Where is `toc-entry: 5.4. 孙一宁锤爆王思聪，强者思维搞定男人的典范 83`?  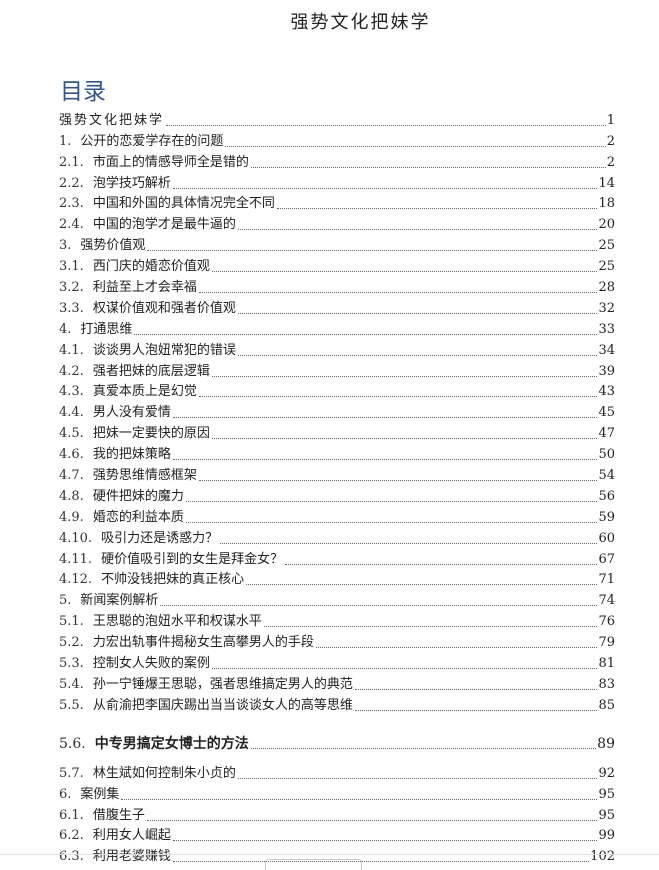
toc-entry: 5.4. 孙一宁锤爆王思聪，强者思维搞定男人的典范 83 is located at coordinates (337, 682).